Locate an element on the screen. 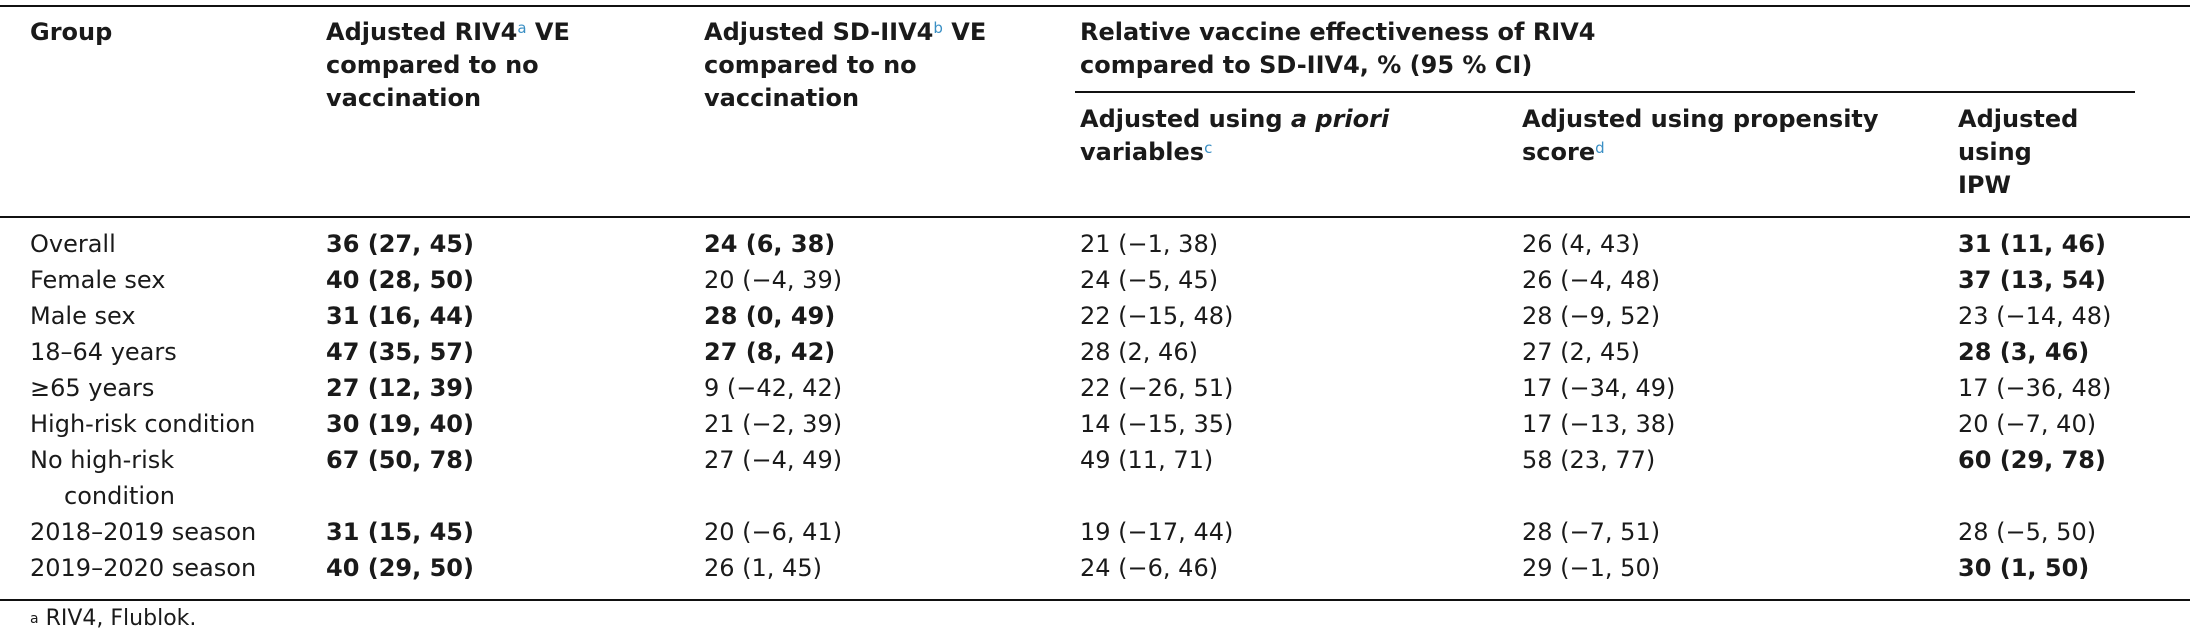 The height and width of the screenshot is (632, 2190). cell-riv4: 36 (27, 45) is located at coordinates (400, 244).